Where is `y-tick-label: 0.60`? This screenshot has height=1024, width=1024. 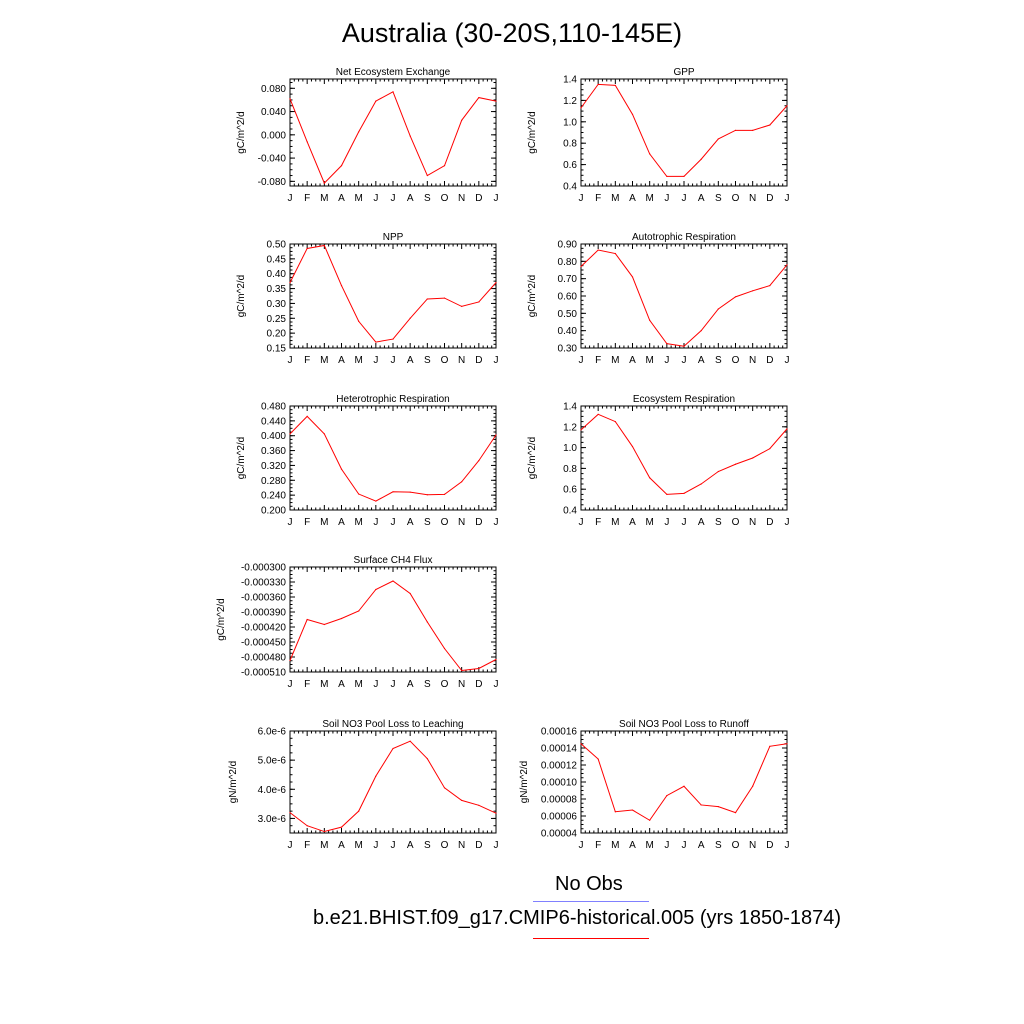
y-tick-label: 0.60 is located at coordinates (568, 297).